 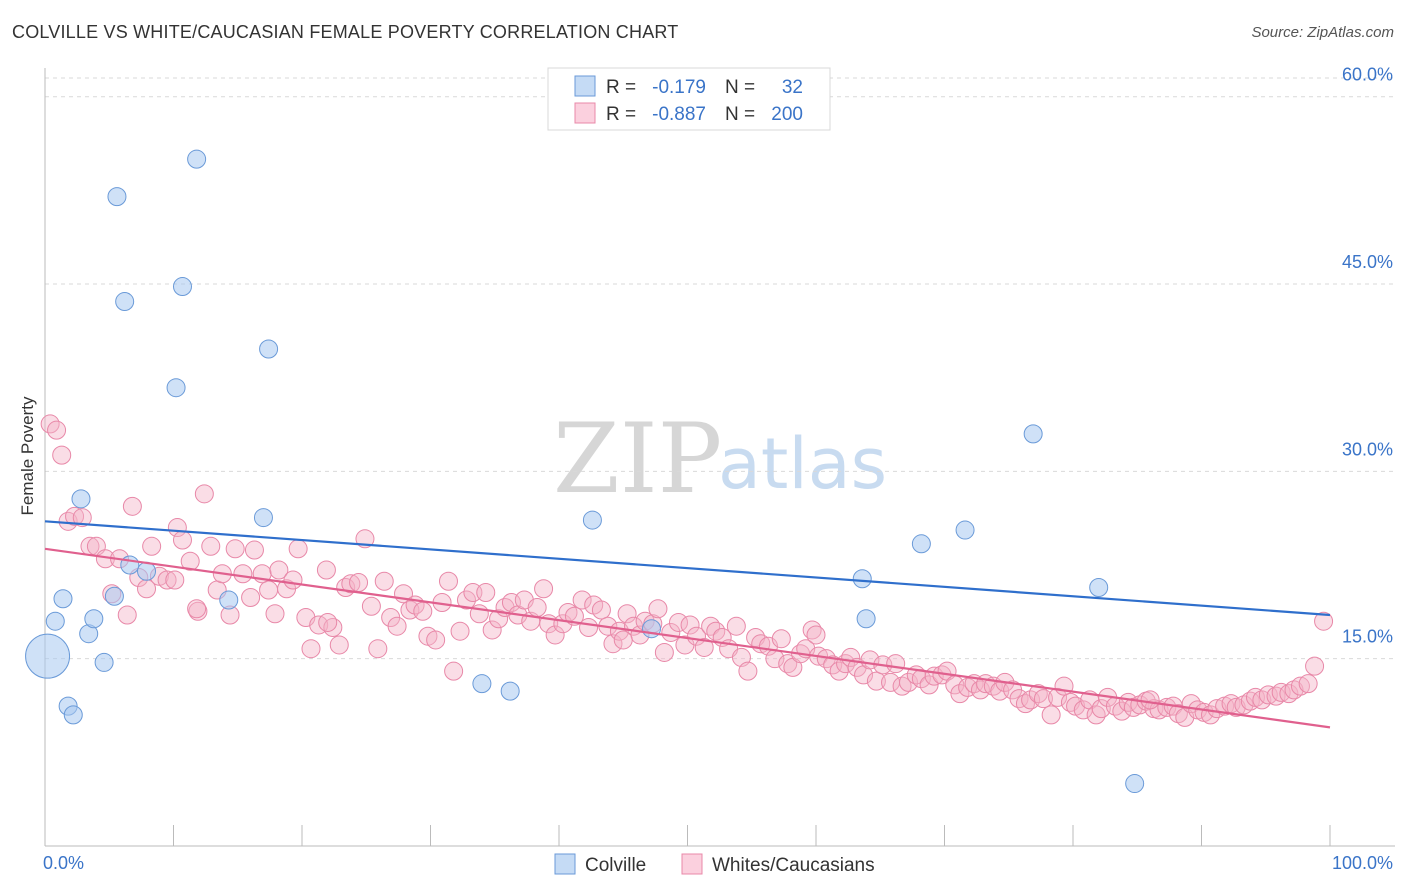 I want to click on legend-n-label-whites: N =, so click(x=740, y=114).